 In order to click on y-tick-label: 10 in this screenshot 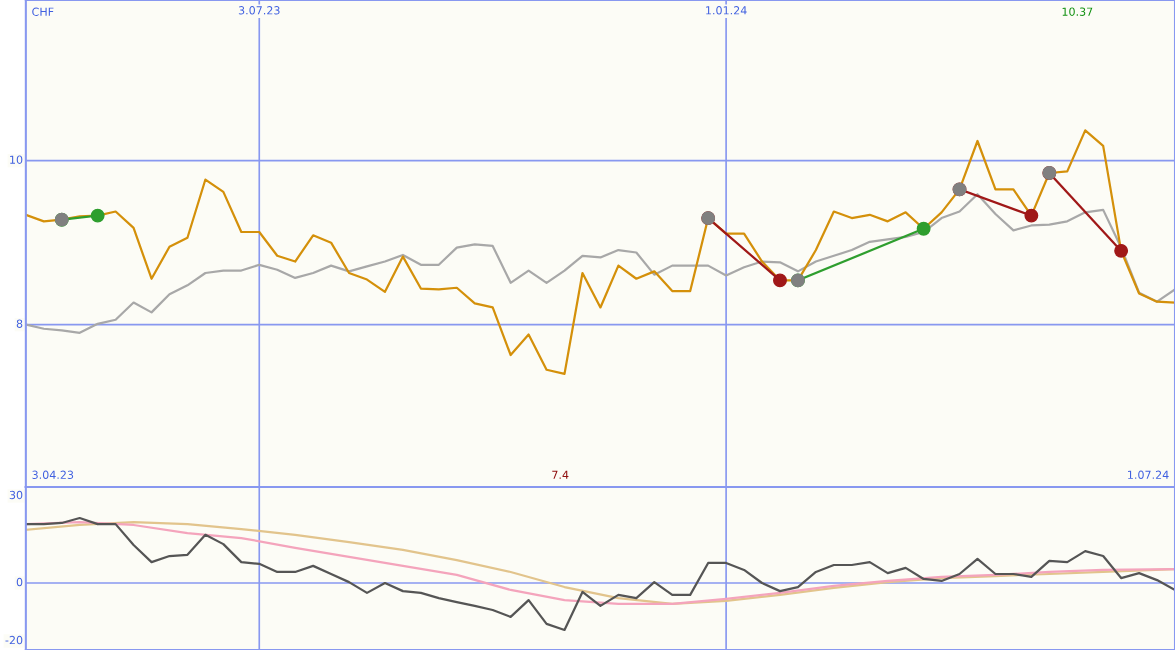, I will do `click(16, 159)`.